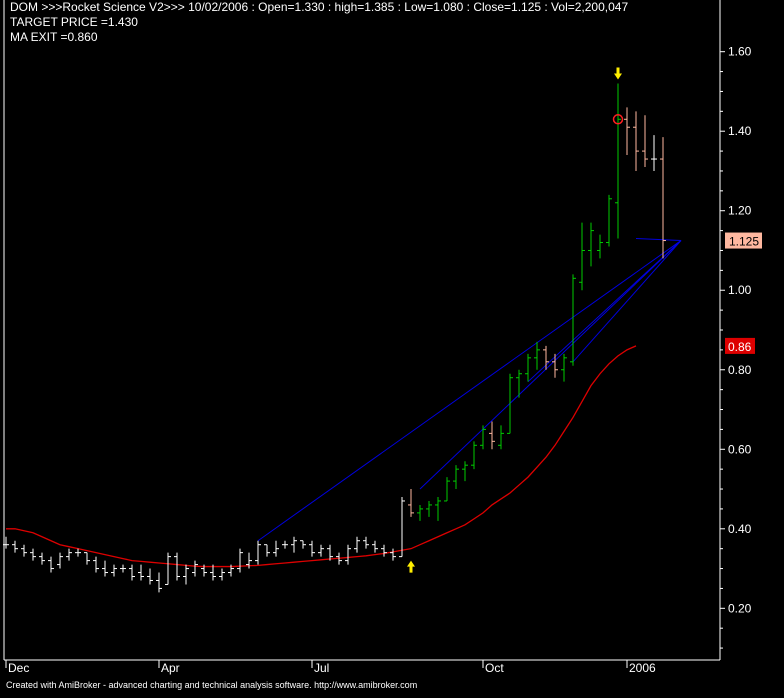  I want to click on y-tick-label: 0.40, so click(740, 529).